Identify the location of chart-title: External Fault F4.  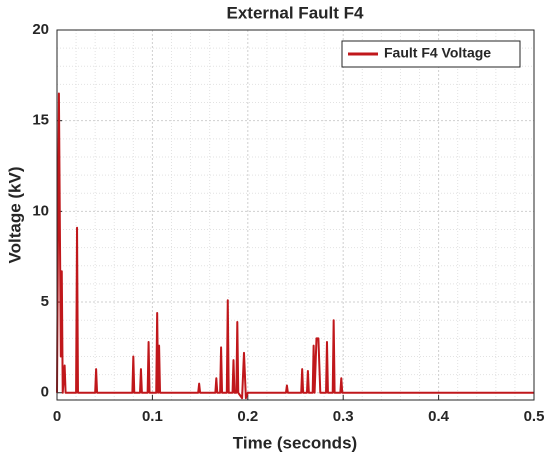
(296, 12).